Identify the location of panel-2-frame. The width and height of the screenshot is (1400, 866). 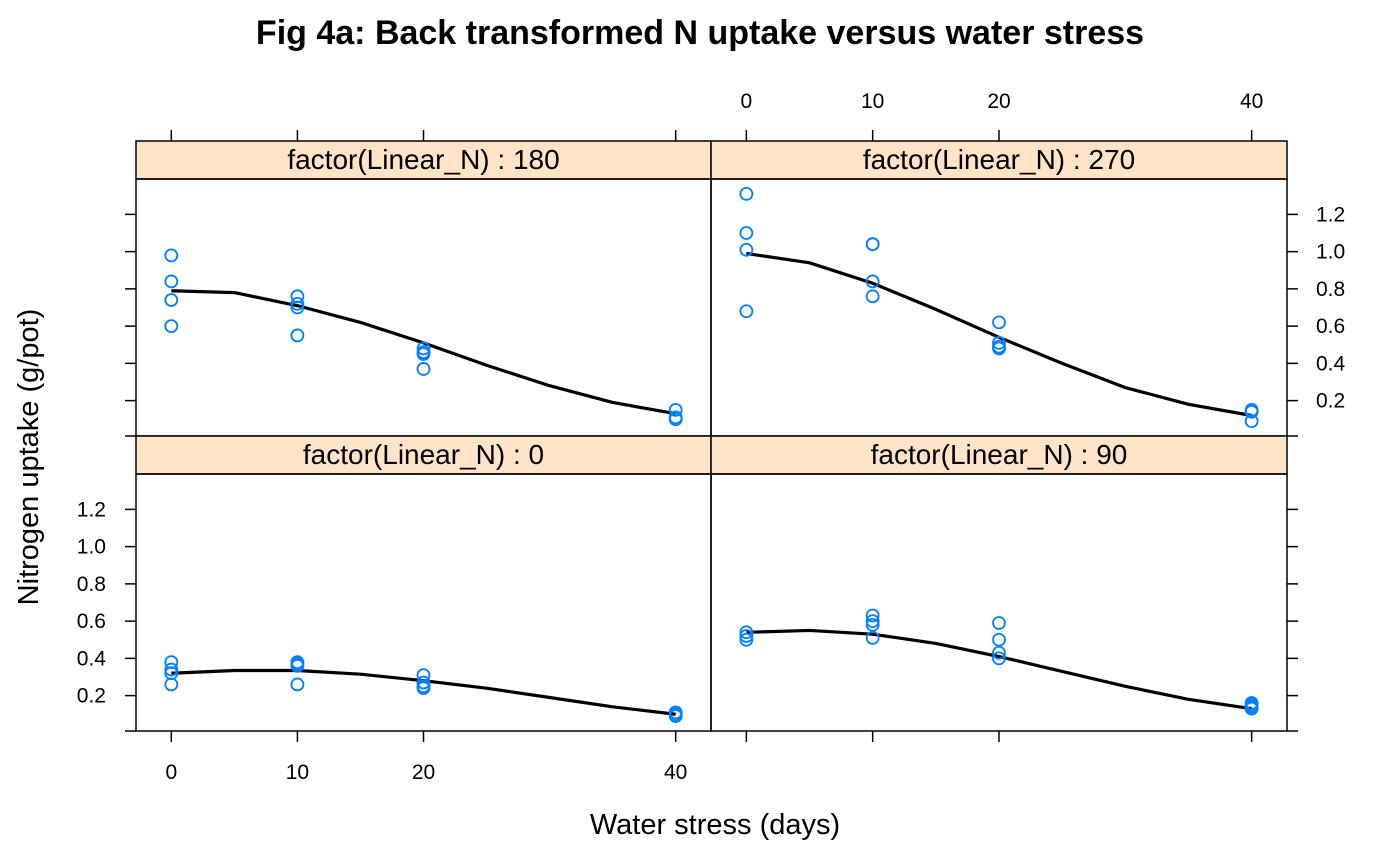
(999, 307).